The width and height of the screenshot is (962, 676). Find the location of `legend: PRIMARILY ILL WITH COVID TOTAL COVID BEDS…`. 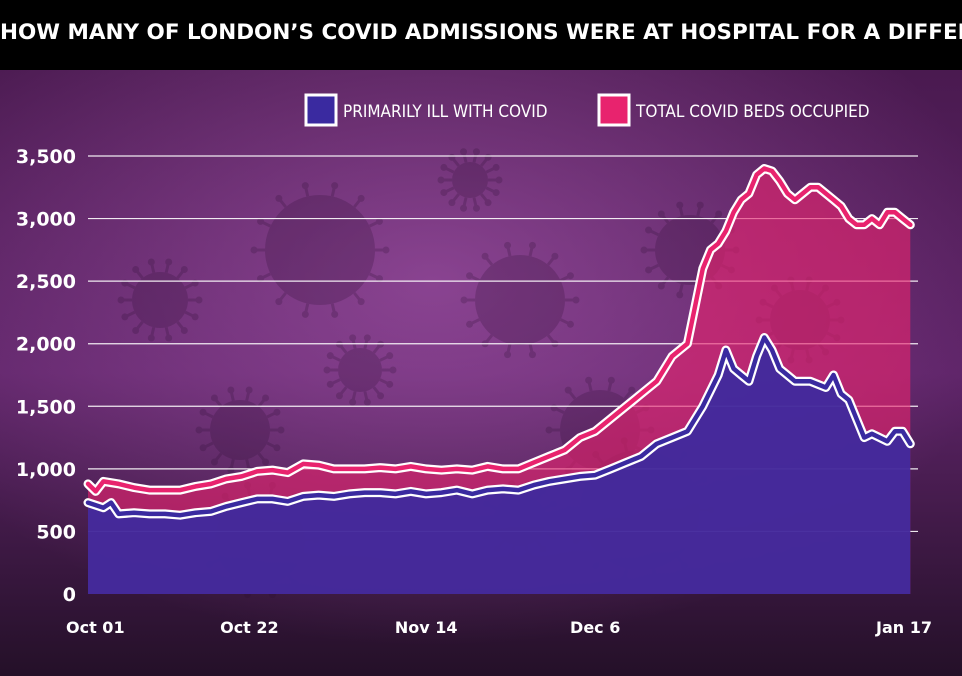

legend: PRIMARILY ILL WITH COVID TOTAL COVID BEDS… is located at coordinates (587, 110).